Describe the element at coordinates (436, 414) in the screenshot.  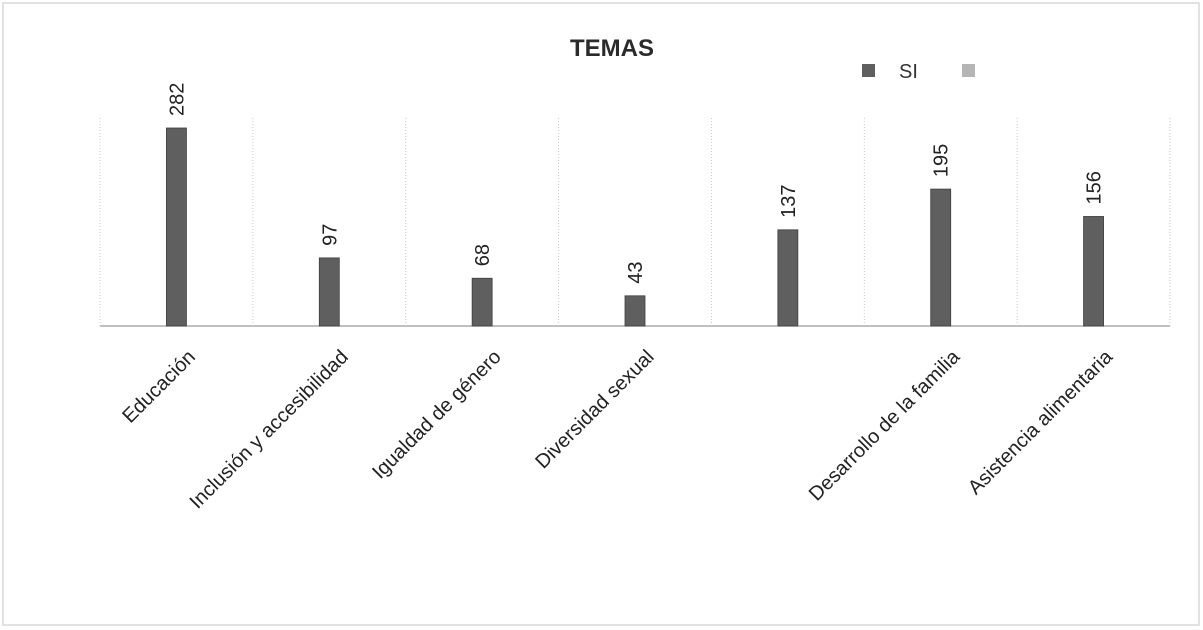
I see `category-label: Igualdad de género` at that location.